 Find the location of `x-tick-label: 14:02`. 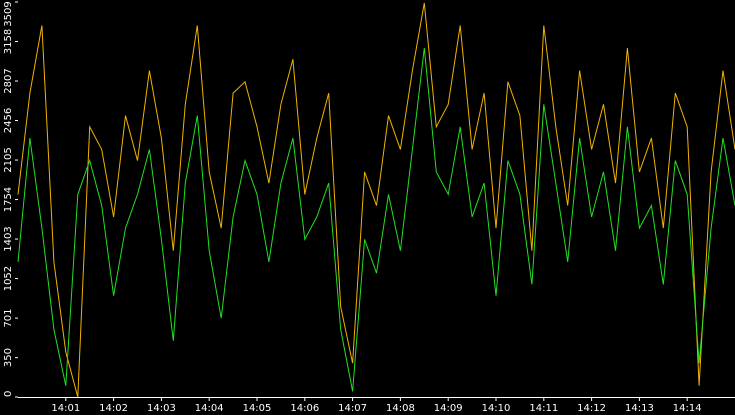

x-tick-label: 14:02 is located at coordinates (113, 408).